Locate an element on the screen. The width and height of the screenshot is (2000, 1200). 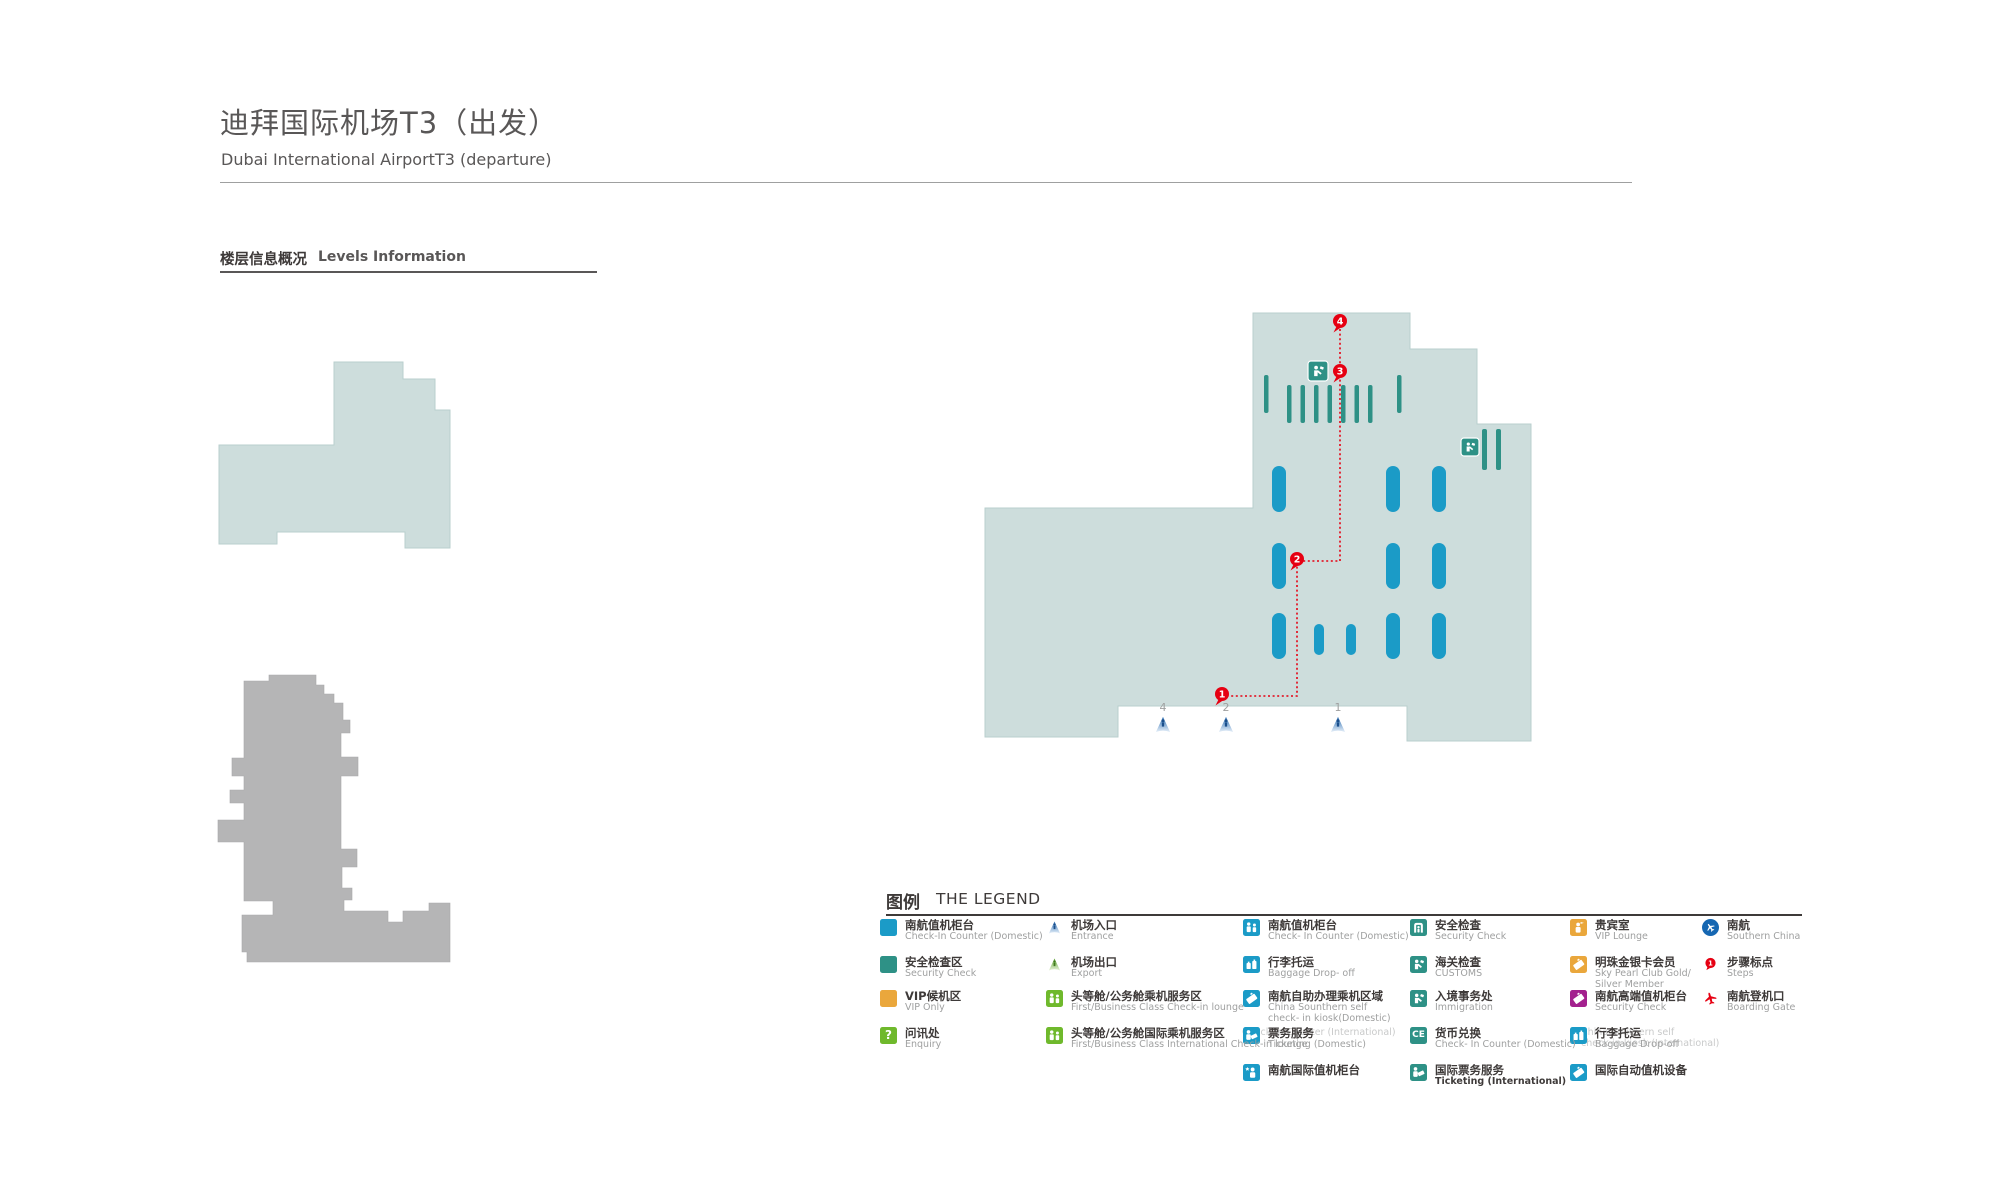
legend-item-enquiry: ? 问讯处 Enquiry is located at coordinates (910, 1039).